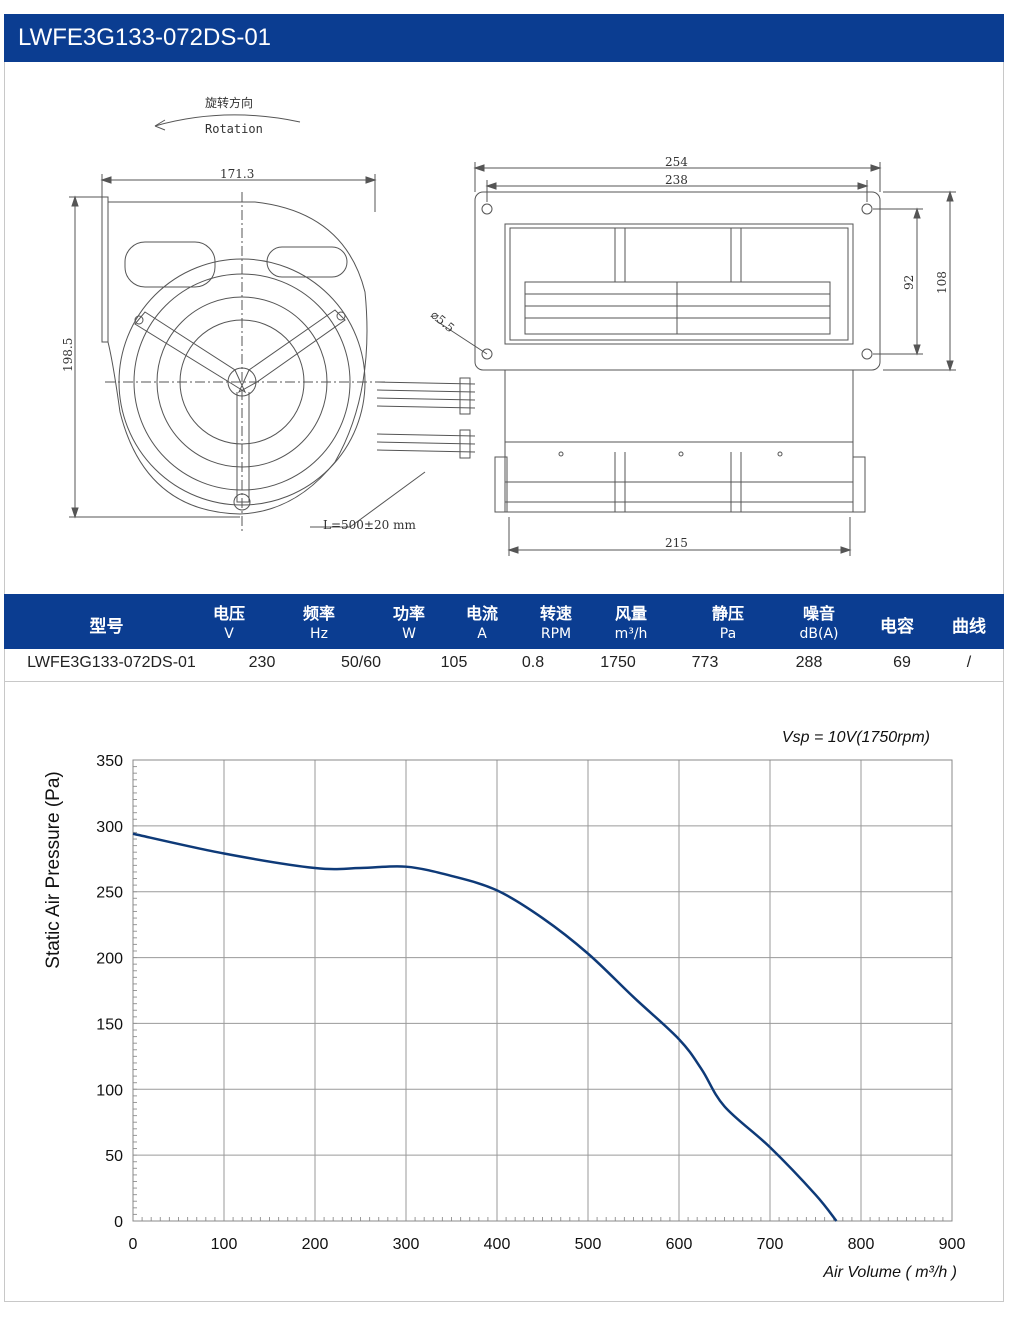 This screenshot has width=1010, height=1322. Describe the element at coordinates (770, 1244) in the screenshot. I see `x-tick-label: 700` at that location.